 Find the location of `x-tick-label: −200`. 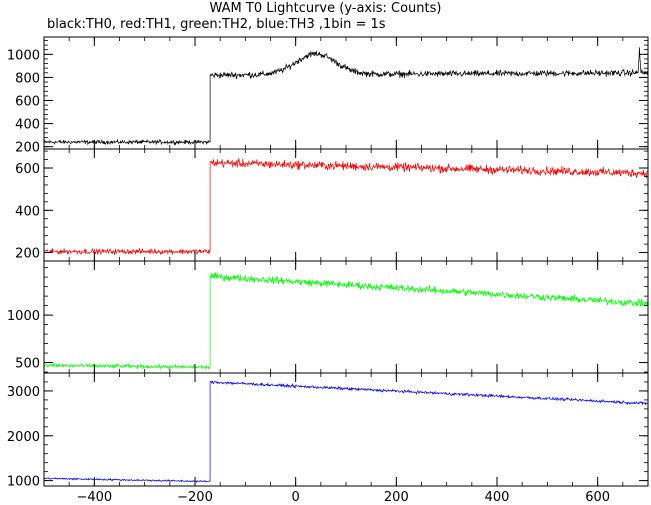

x-tick-label: −200 is located at coordinates (195, 497).